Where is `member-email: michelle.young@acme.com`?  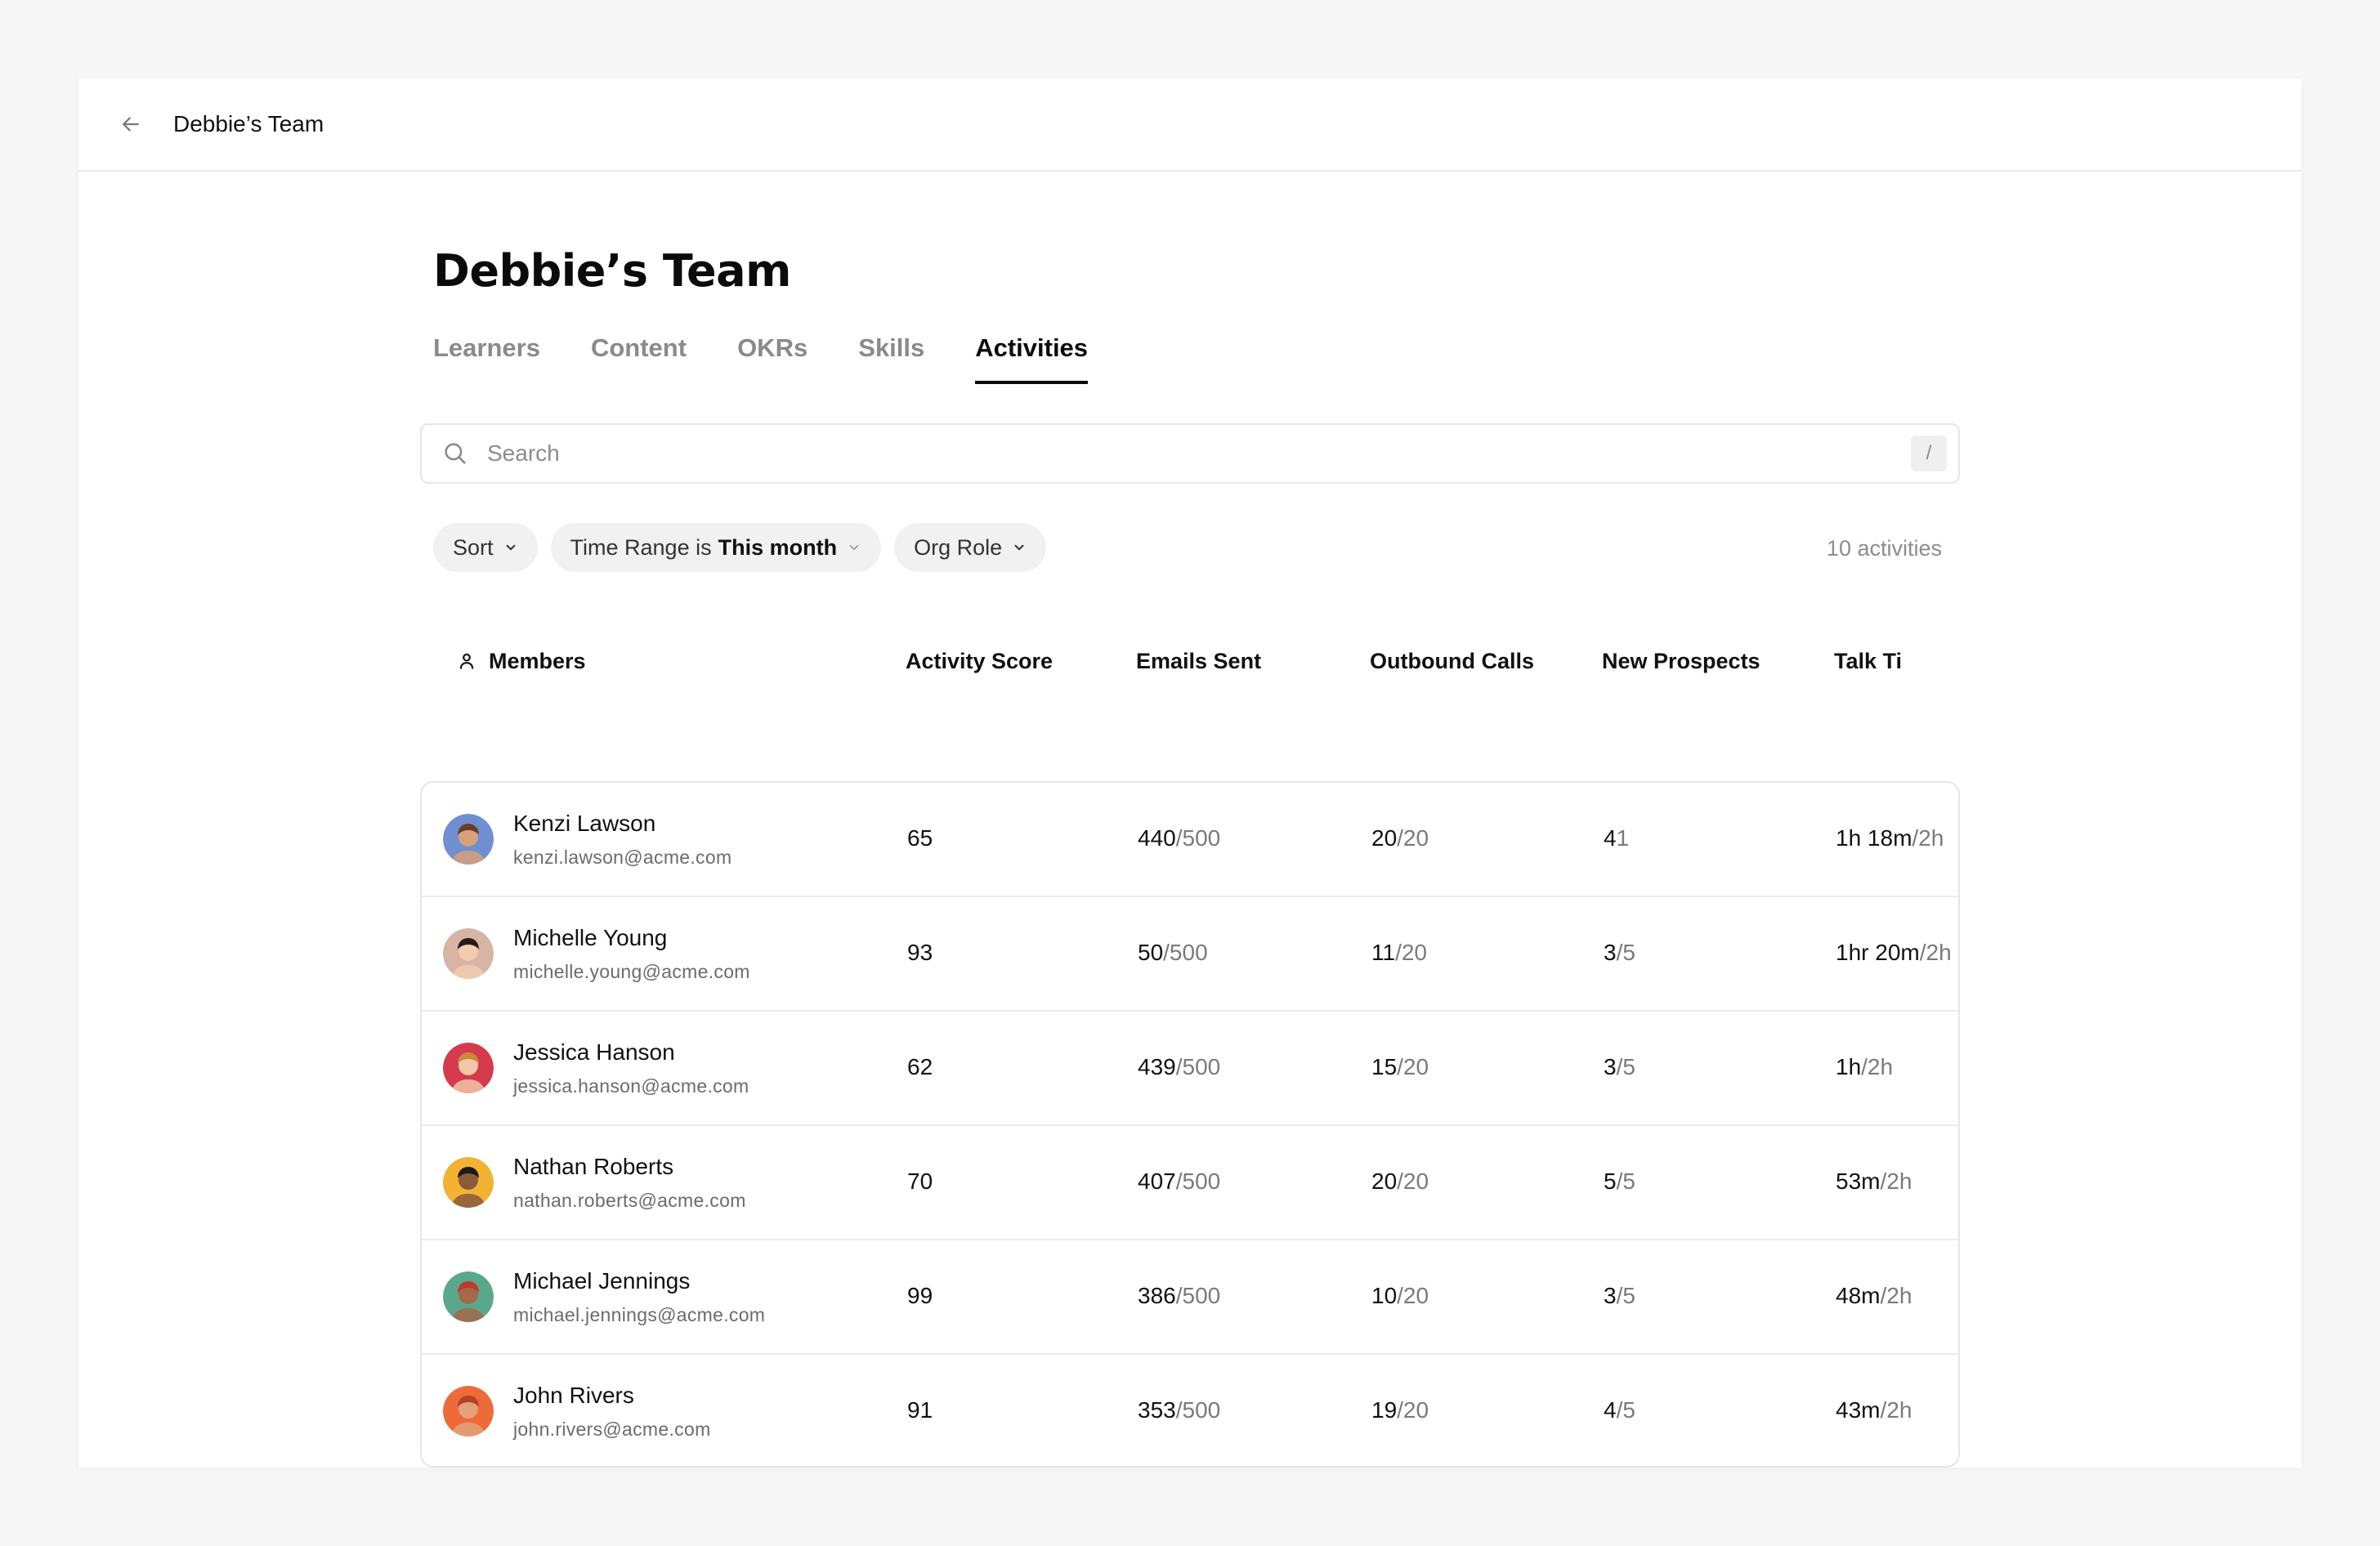
member-email: michelle.young@acme.com is located at coordinates (631, 972).